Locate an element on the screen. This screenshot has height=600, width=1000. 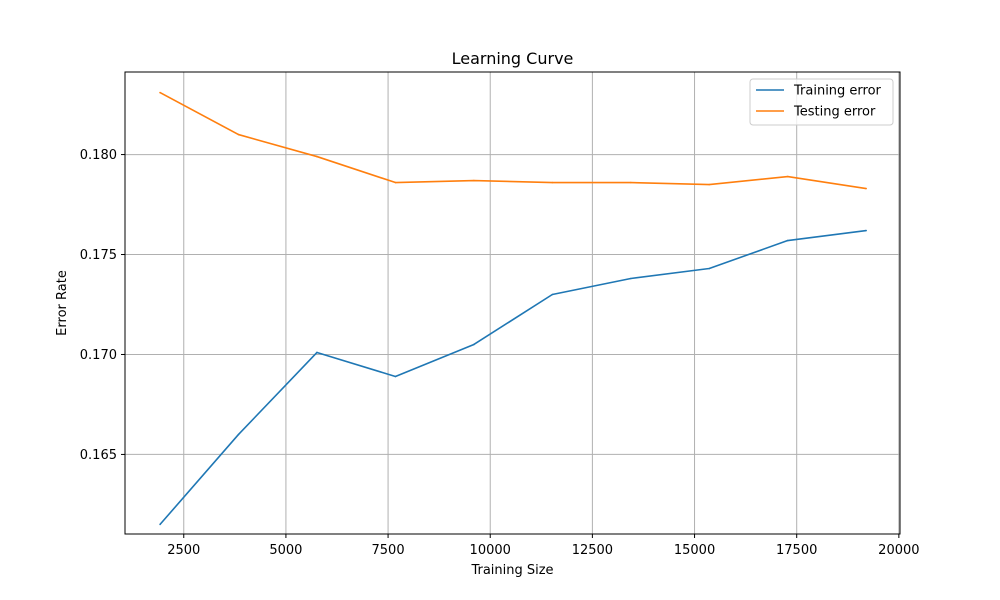
x-axis: 2500 5000 7500 10000 12500 15000 17500 20000 is located at coordinates (543, 546).